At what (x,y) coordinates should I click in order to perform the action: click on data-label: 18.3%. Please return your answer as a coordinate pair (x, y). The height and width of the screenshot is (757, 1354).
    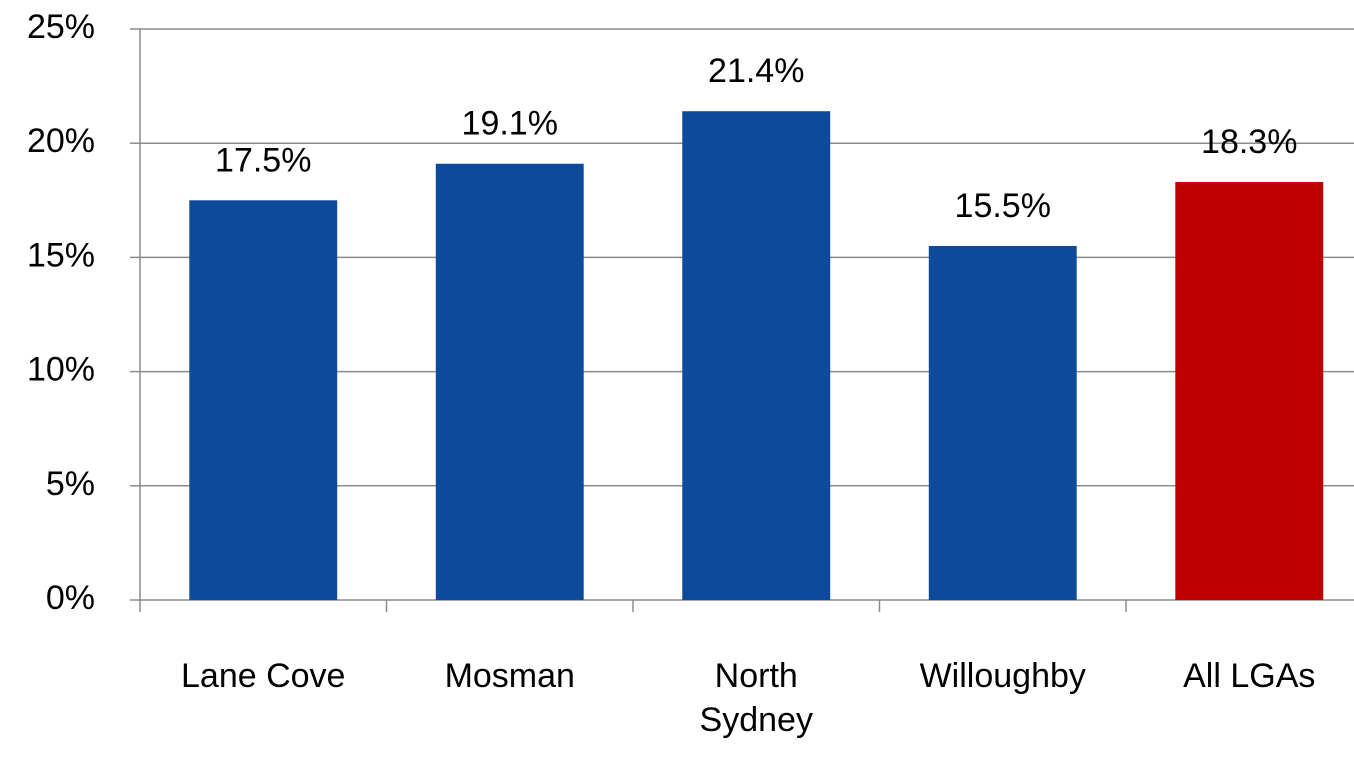
    Looking at the image, I should click on (1249, 142).